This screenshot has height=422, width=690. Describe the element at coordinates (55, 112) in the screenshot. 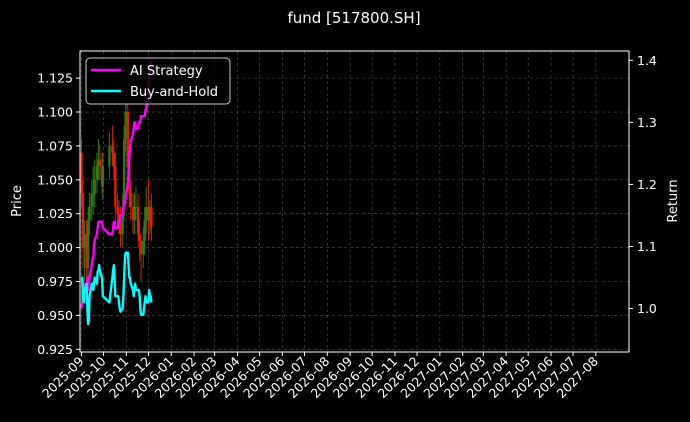

I see `y-tick-label: 1.100` at that location.